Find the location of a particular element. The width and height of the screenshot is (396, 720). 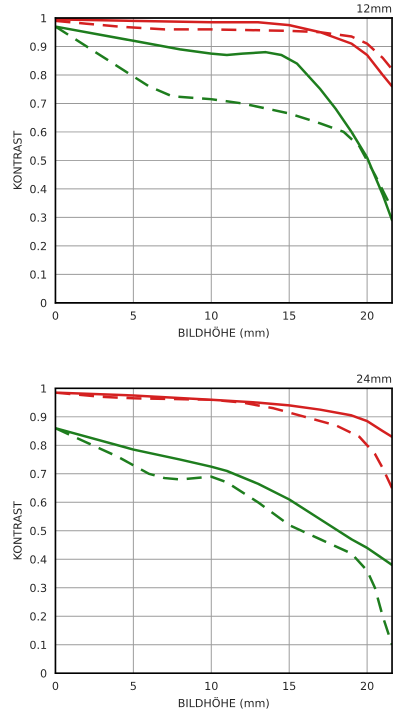

chart-title: 24mm is located at coordinates (374, 378).